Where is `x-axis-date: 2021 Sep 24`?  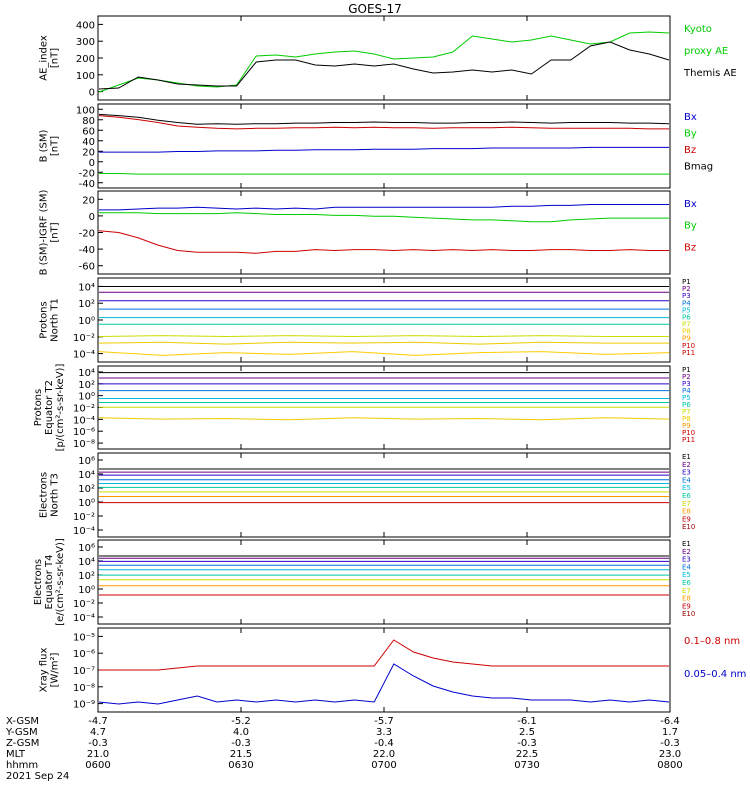 x-axis-date: 2021 Sep 24 is located at coordinates (37, 776).